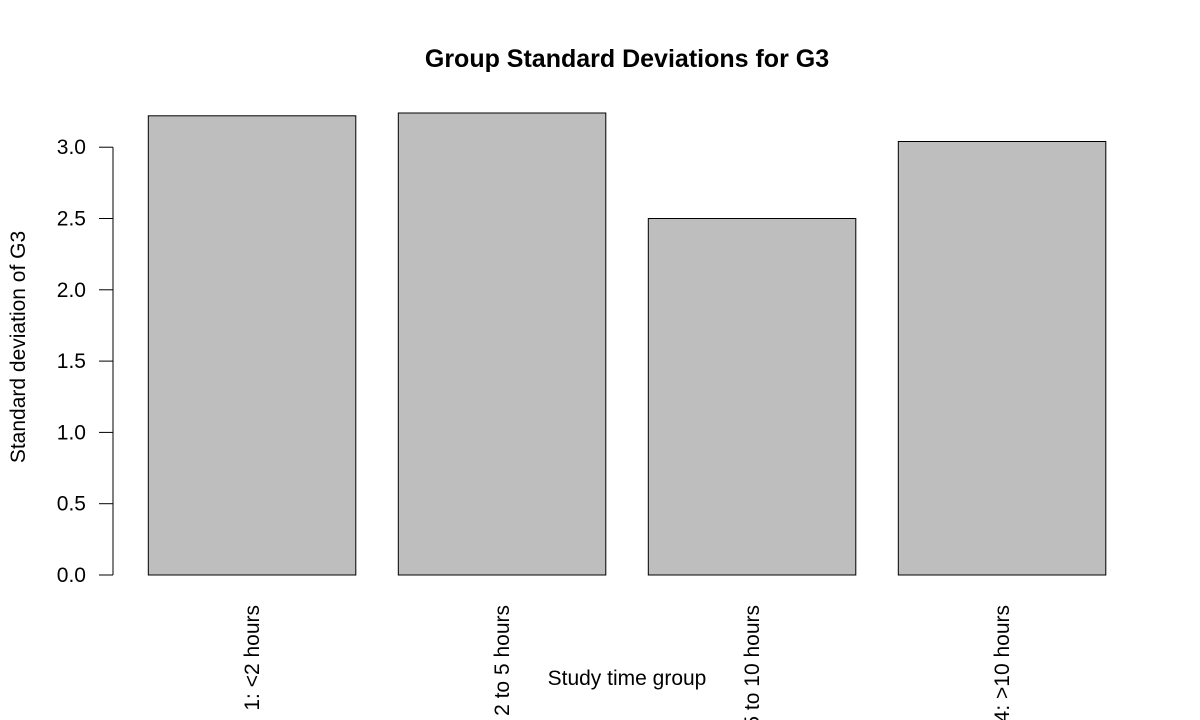  Describe the element at coordinates (71, 290) in the screenshot. I see `y-tick-label: 2.0` at that location.